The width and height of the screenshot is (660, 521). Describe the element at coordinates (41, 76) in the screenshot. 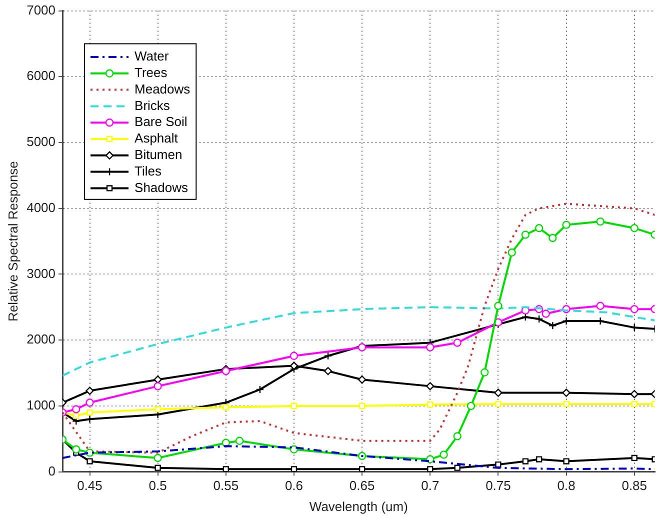

I see `y-tick-label: 6000` at that location.